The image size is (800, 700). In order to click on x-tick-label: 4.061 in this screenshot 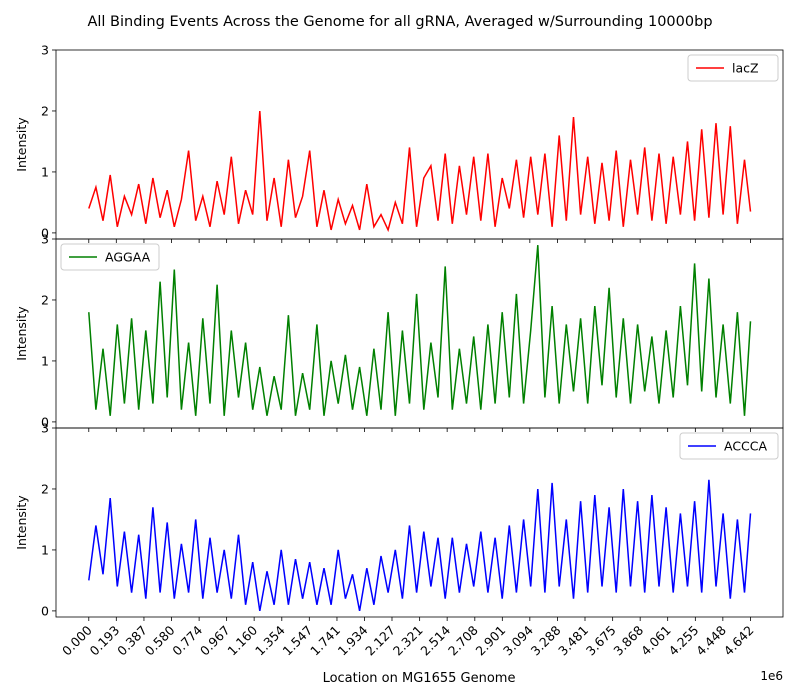, I will do `click(656, 641)`.